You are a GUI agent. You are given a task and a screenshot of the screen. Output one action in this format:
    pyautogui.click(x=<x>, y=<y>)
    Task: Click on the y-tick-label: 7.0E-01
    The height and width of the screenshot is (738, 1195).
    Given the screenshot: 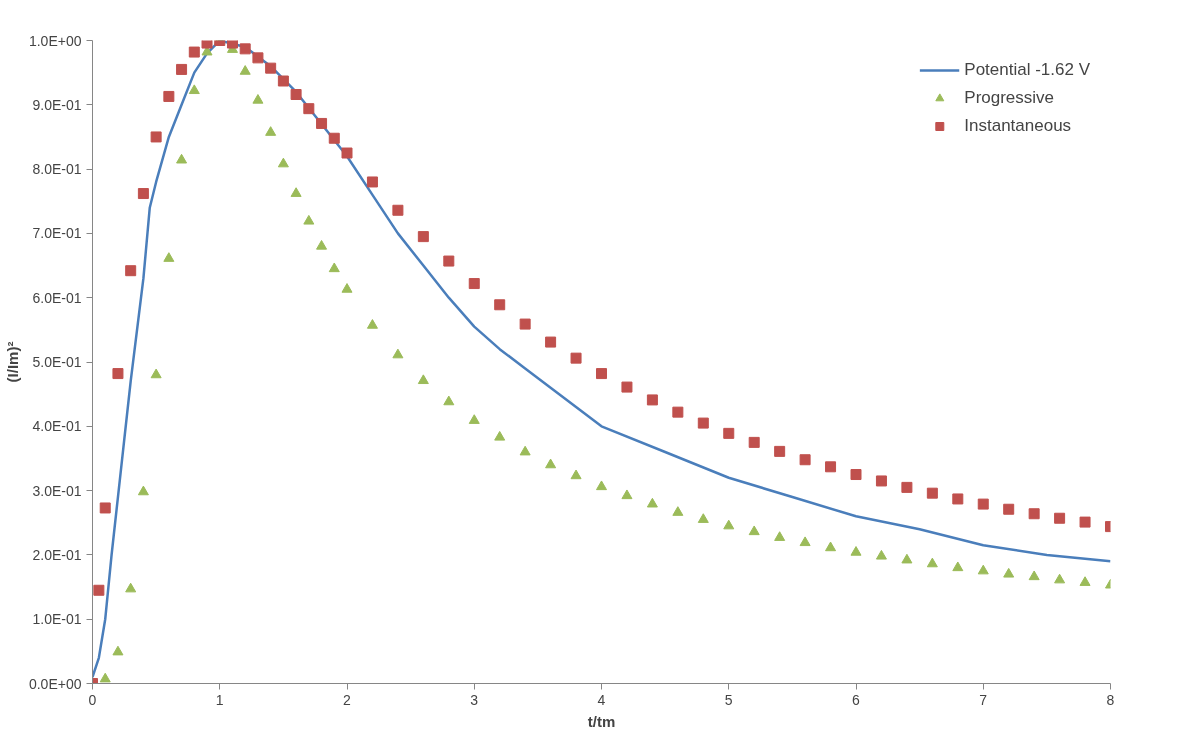 What is the action you would take?
    pyautogui.click(x=57, y=233)
    